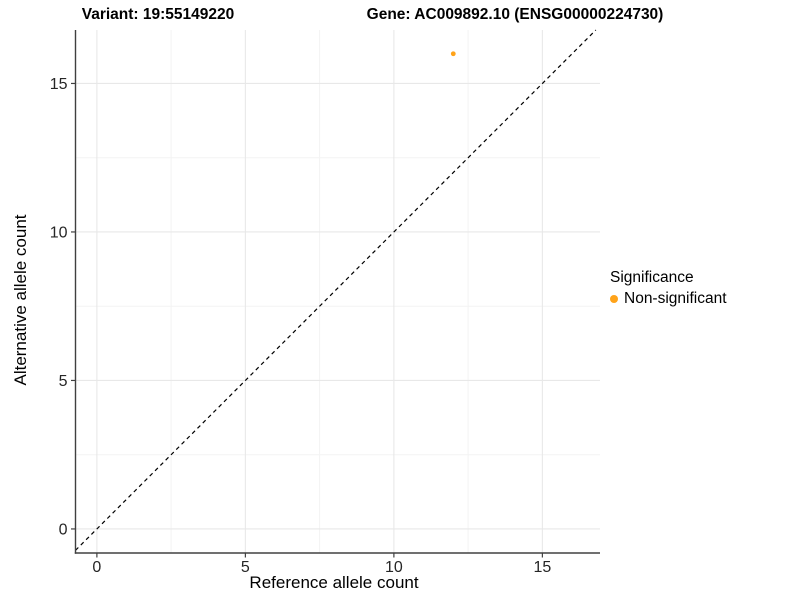  What do you see at coordinates (20, 300) in the screenshot?
I see `y-axis-title: Alternative allele count` at bounding box center [20, 300].